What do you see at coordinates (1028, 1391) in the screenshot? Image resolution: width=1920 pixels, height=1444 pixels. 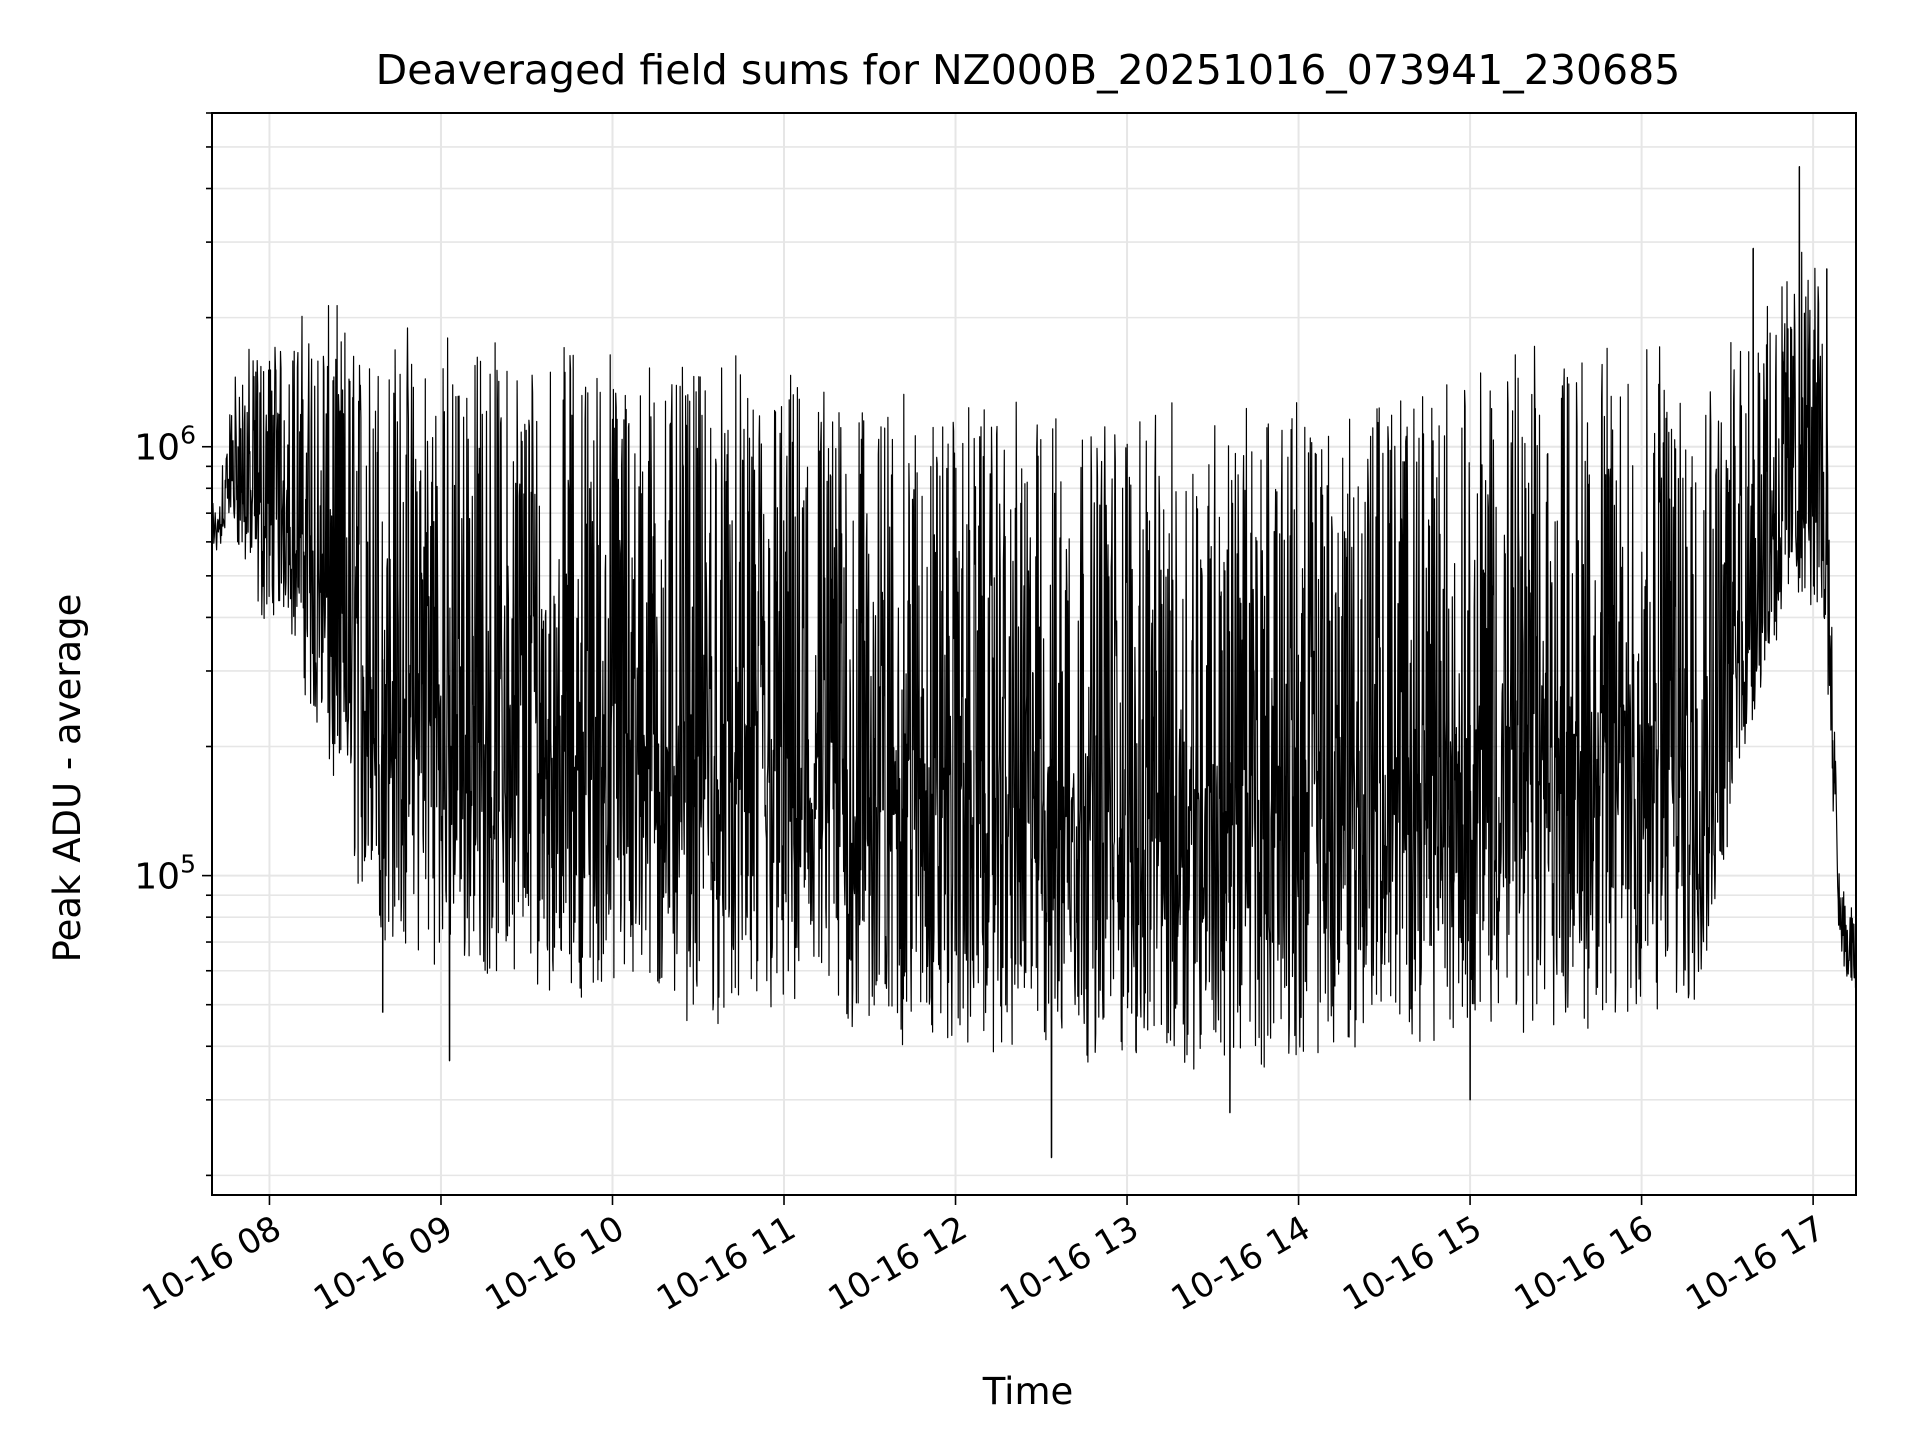 I see `x-axis-label: Time` at bounding box center [1028, 1391].